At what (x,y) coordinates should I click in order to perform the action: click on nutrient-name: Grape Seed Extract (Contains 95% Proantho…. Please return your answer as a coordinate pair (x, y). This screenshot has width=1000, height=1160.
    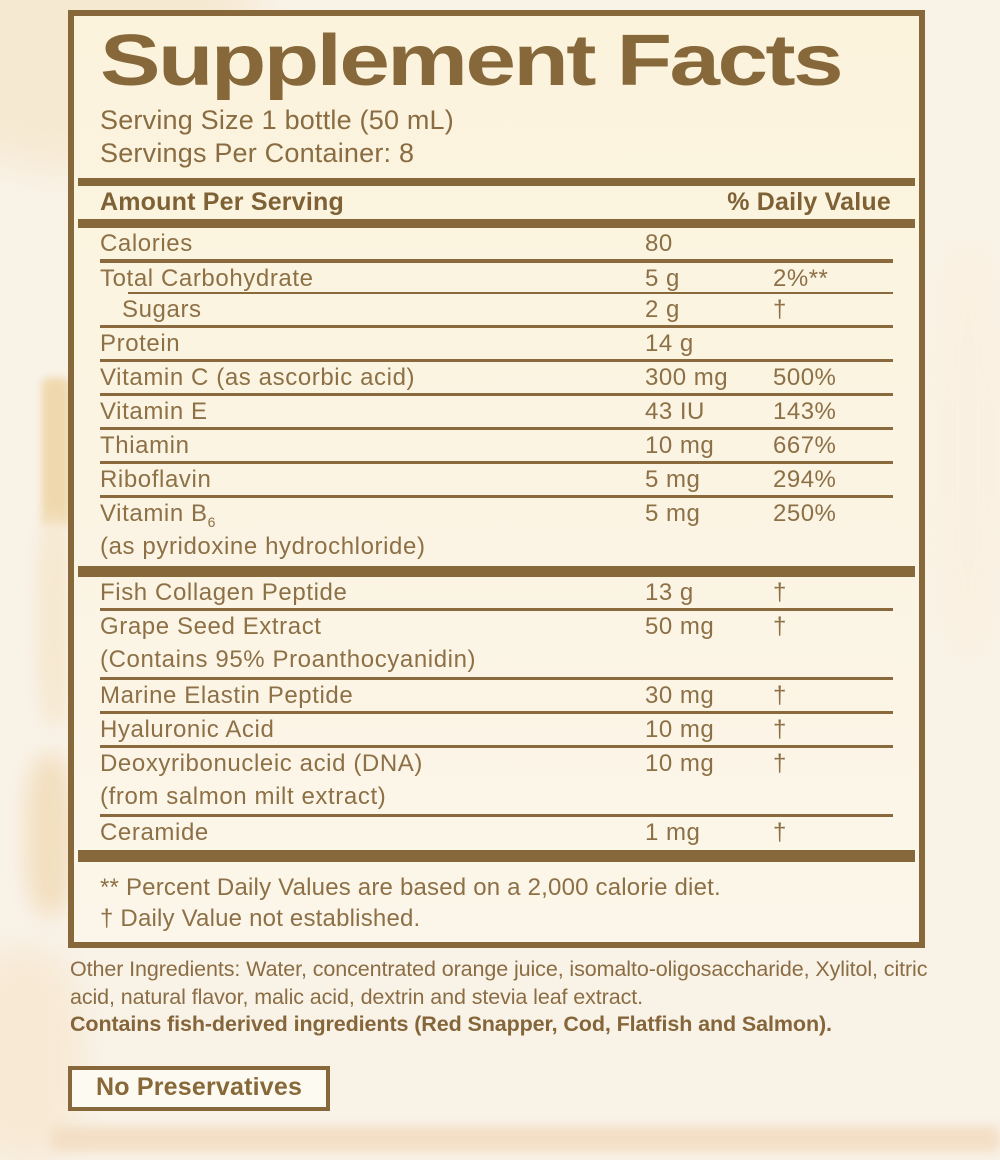
    Looking at the image, I should click on (372, 644).